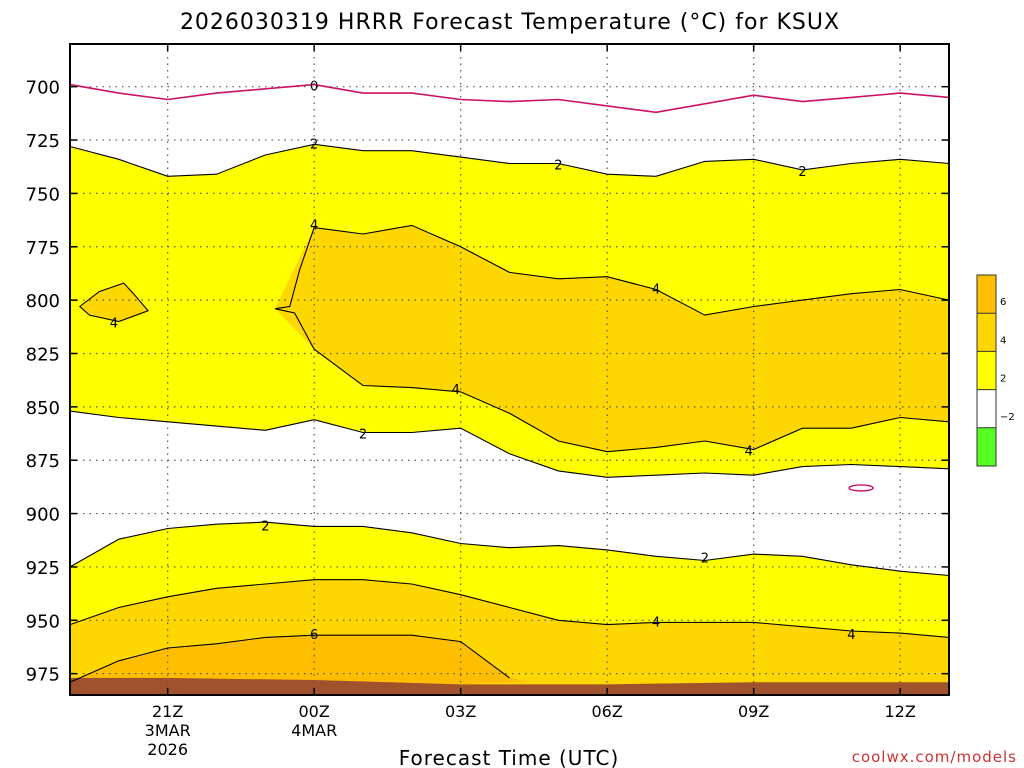 This screenshot has height=768, width=1024. I want to click on colorbar-label: 2, so click(1003, 379).